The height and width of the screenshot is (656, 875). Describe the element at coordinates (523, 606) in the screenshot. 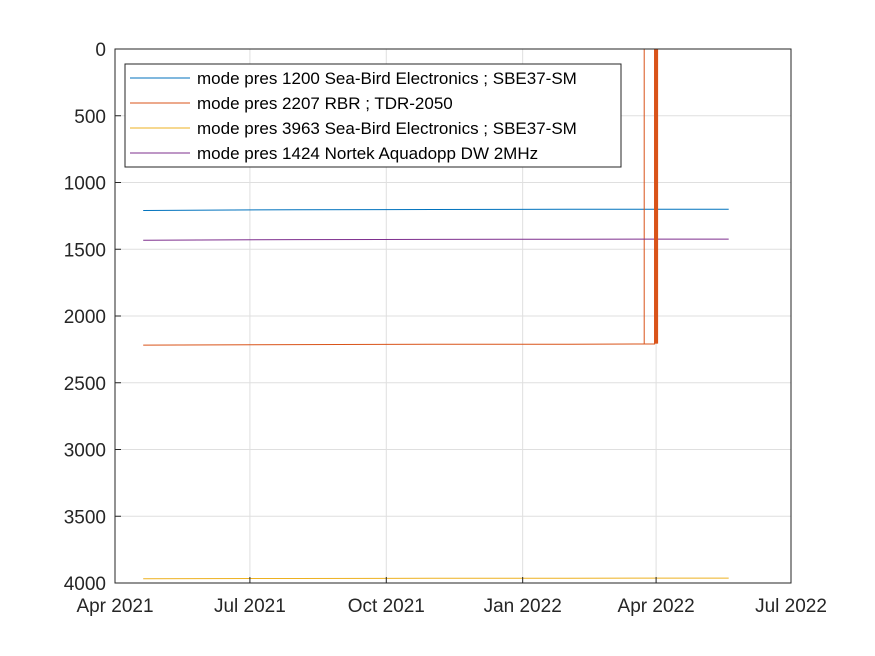

I see `x-tick-label: Jan 2022` at that location.